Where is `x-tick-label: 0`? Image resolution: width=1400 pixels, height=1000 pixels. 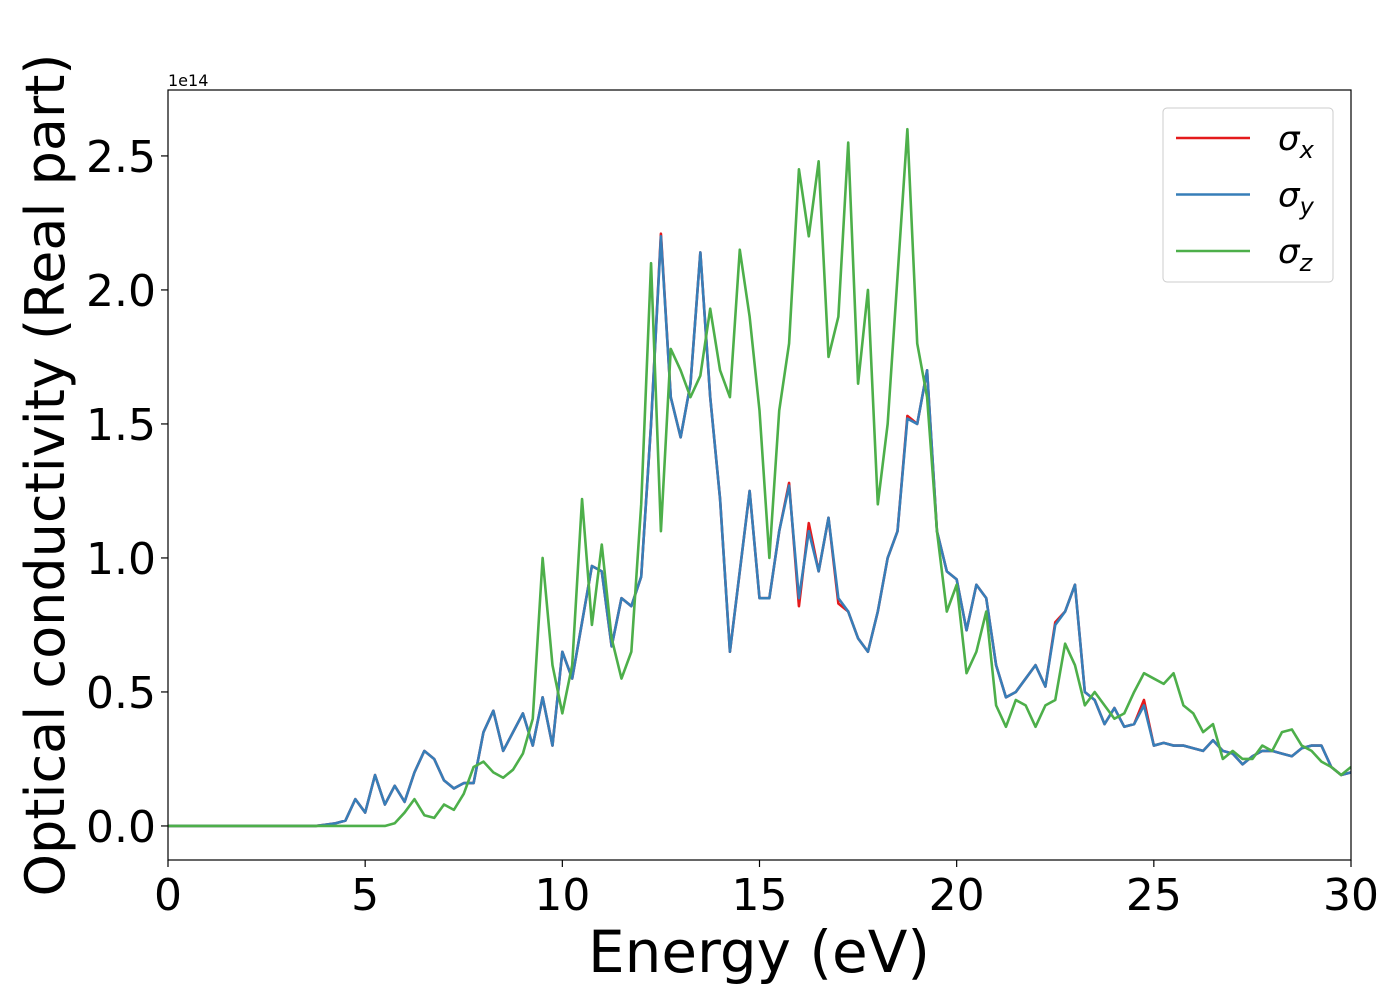 x-tick-label: 0 is located at coordinates (168, 895).